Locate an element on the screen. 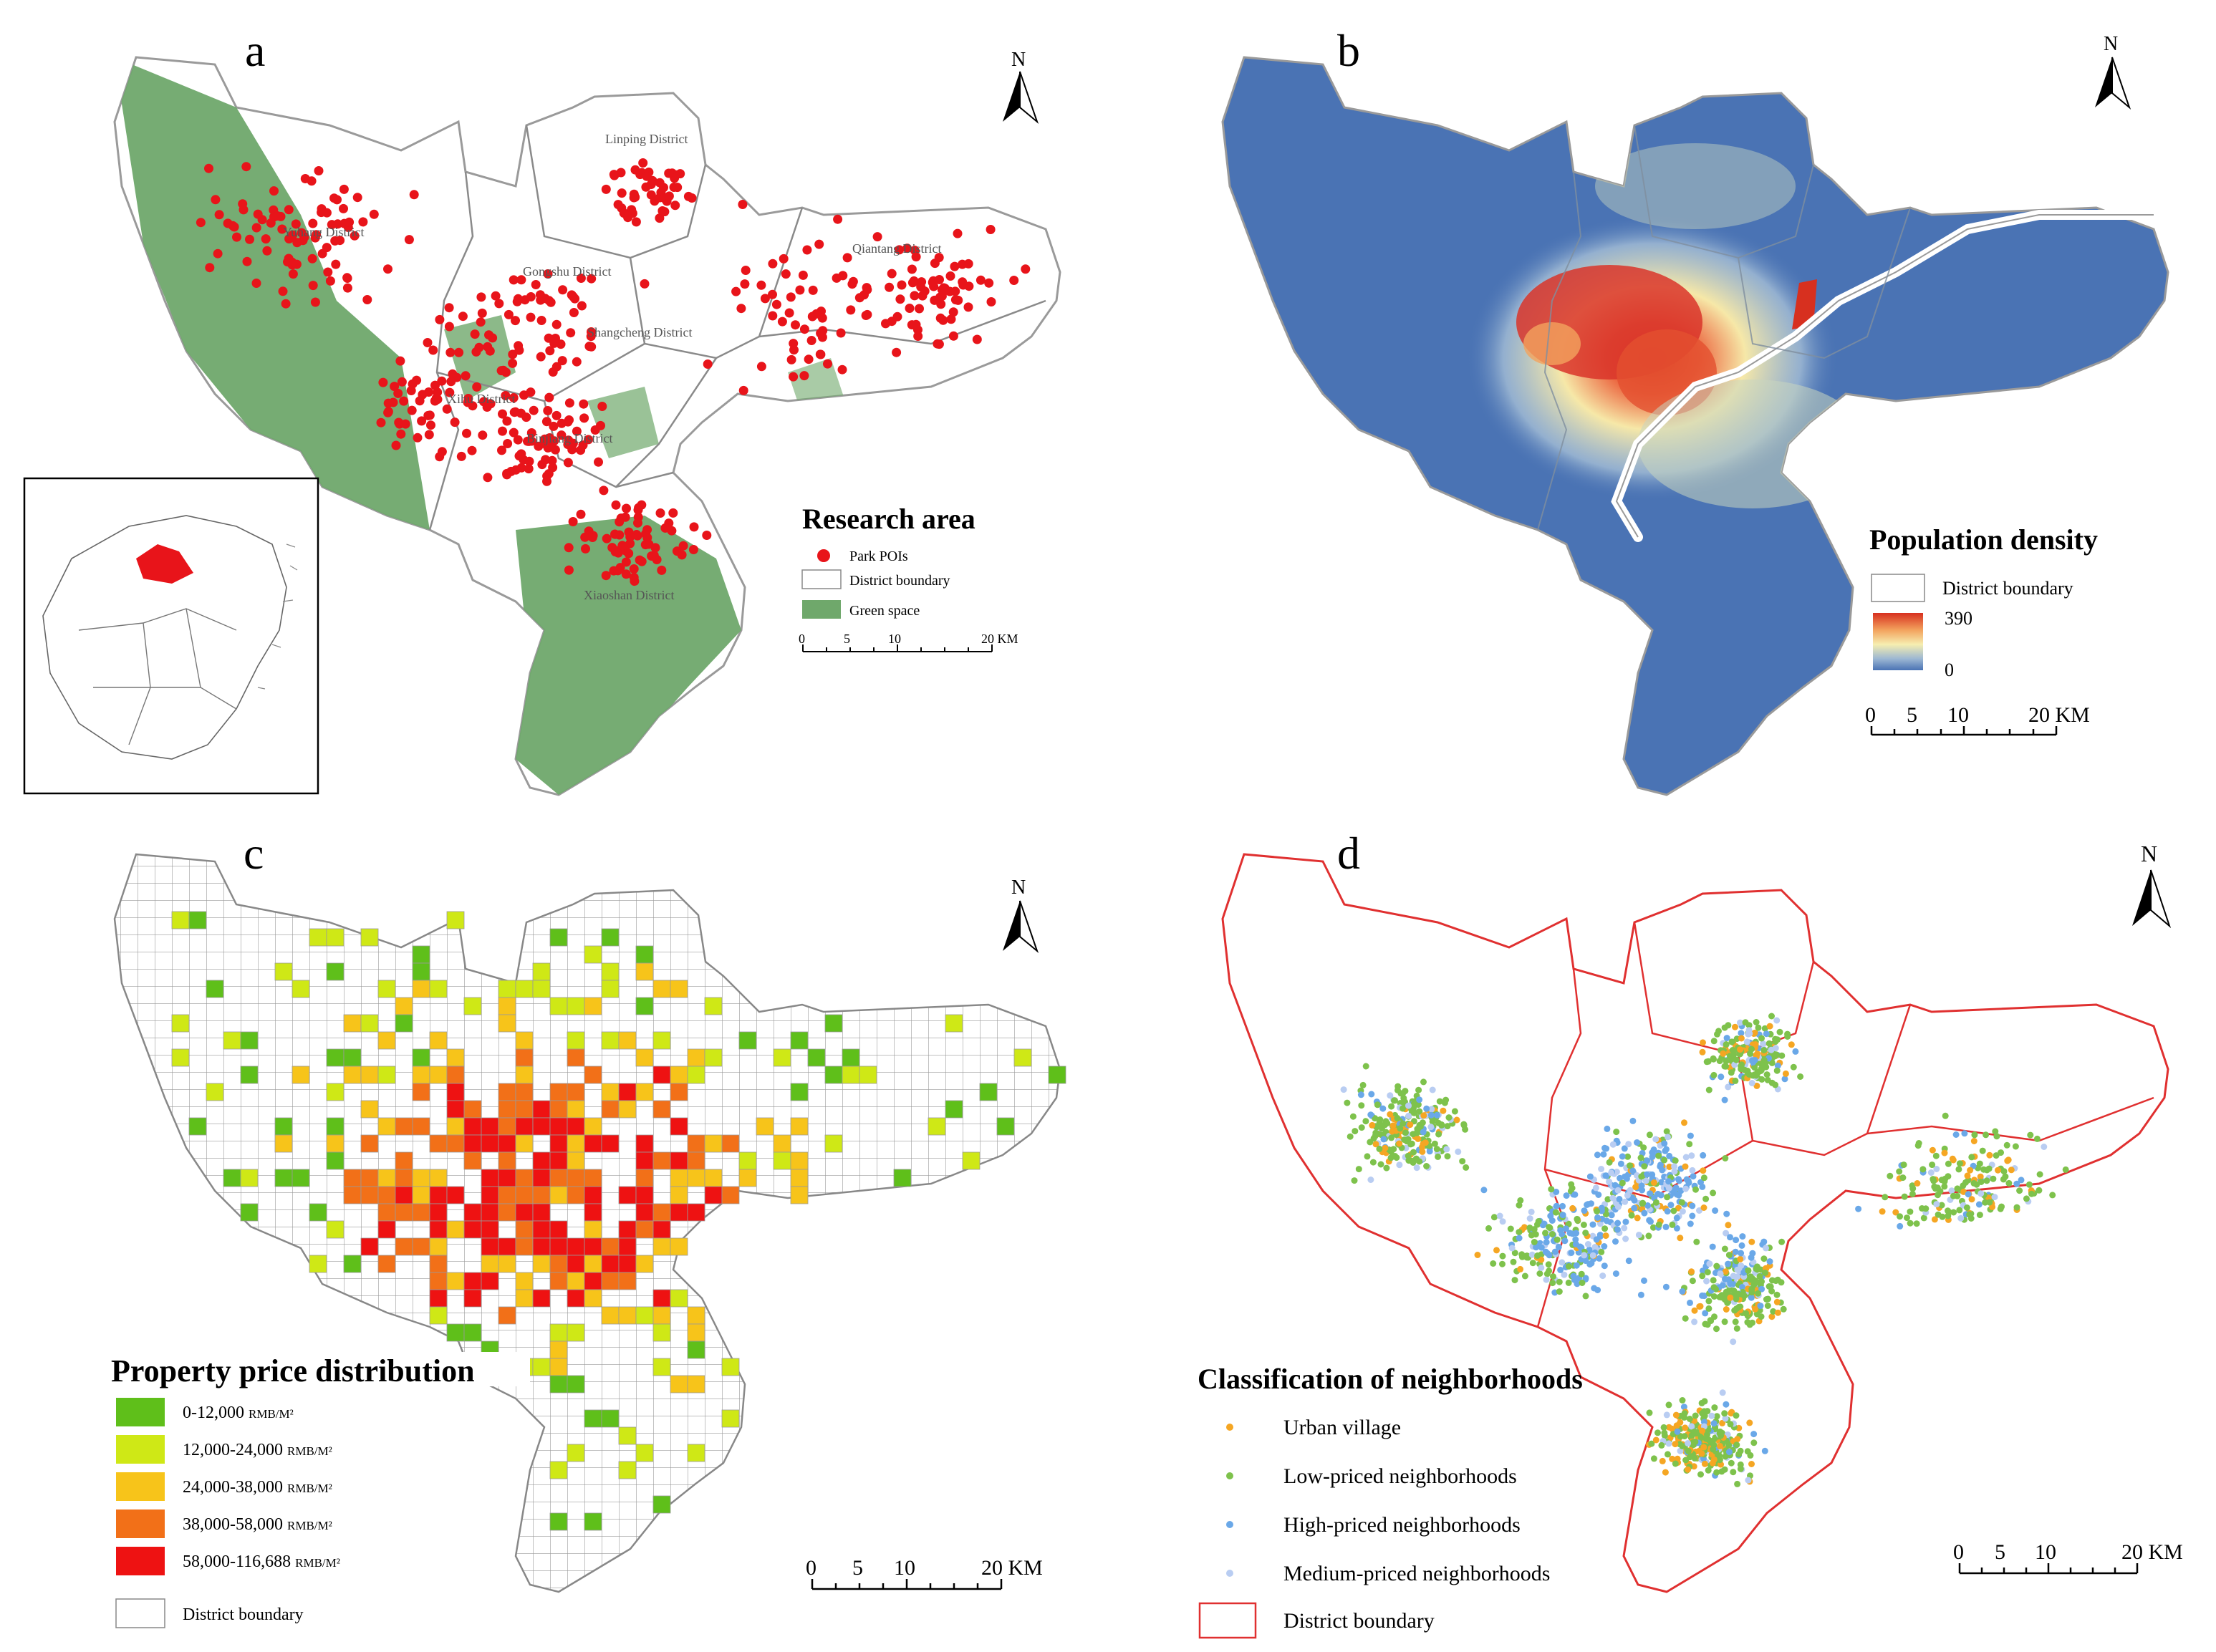  label-gongshu: Gongshu District is located at coordinates (567, 271).